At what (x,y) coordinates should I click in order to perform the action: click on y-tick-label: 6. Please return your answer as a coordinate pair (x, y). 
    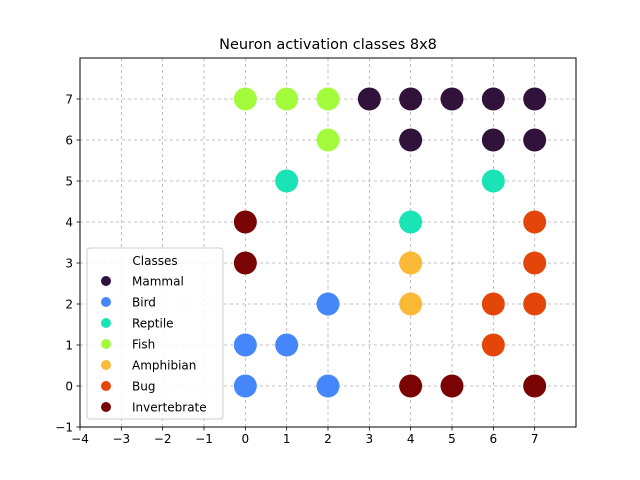
    Looking at the image, I should click on (69, 141).